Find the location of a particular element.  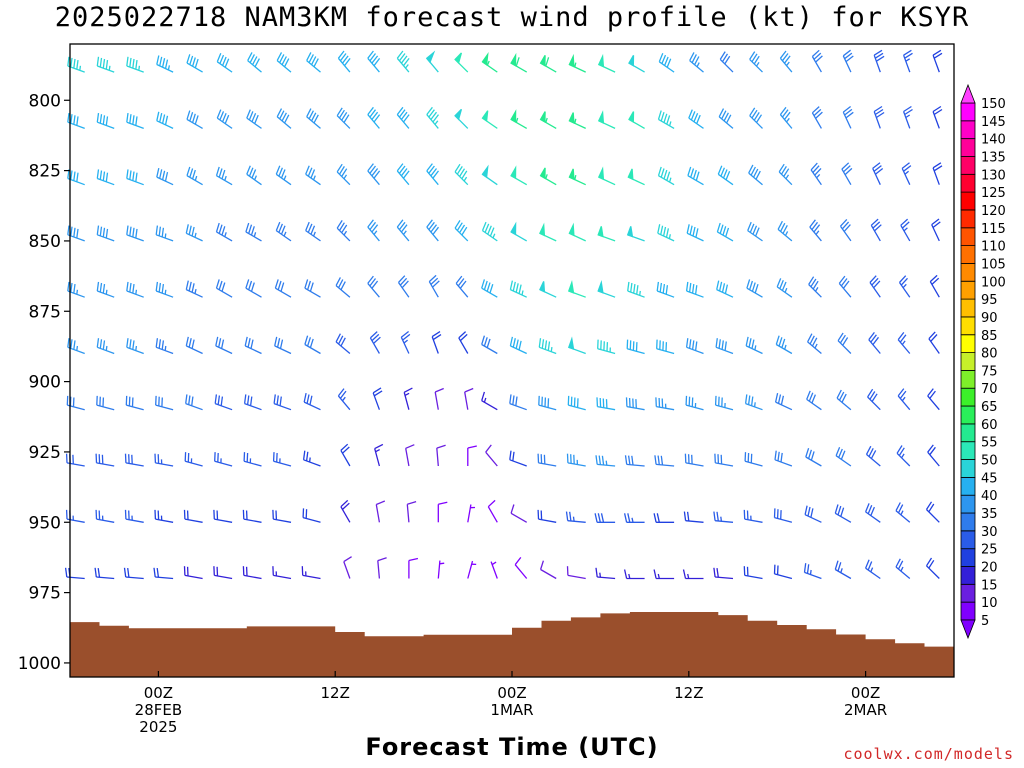

y-tick-label: 800 is located at coordinates (45, 101).